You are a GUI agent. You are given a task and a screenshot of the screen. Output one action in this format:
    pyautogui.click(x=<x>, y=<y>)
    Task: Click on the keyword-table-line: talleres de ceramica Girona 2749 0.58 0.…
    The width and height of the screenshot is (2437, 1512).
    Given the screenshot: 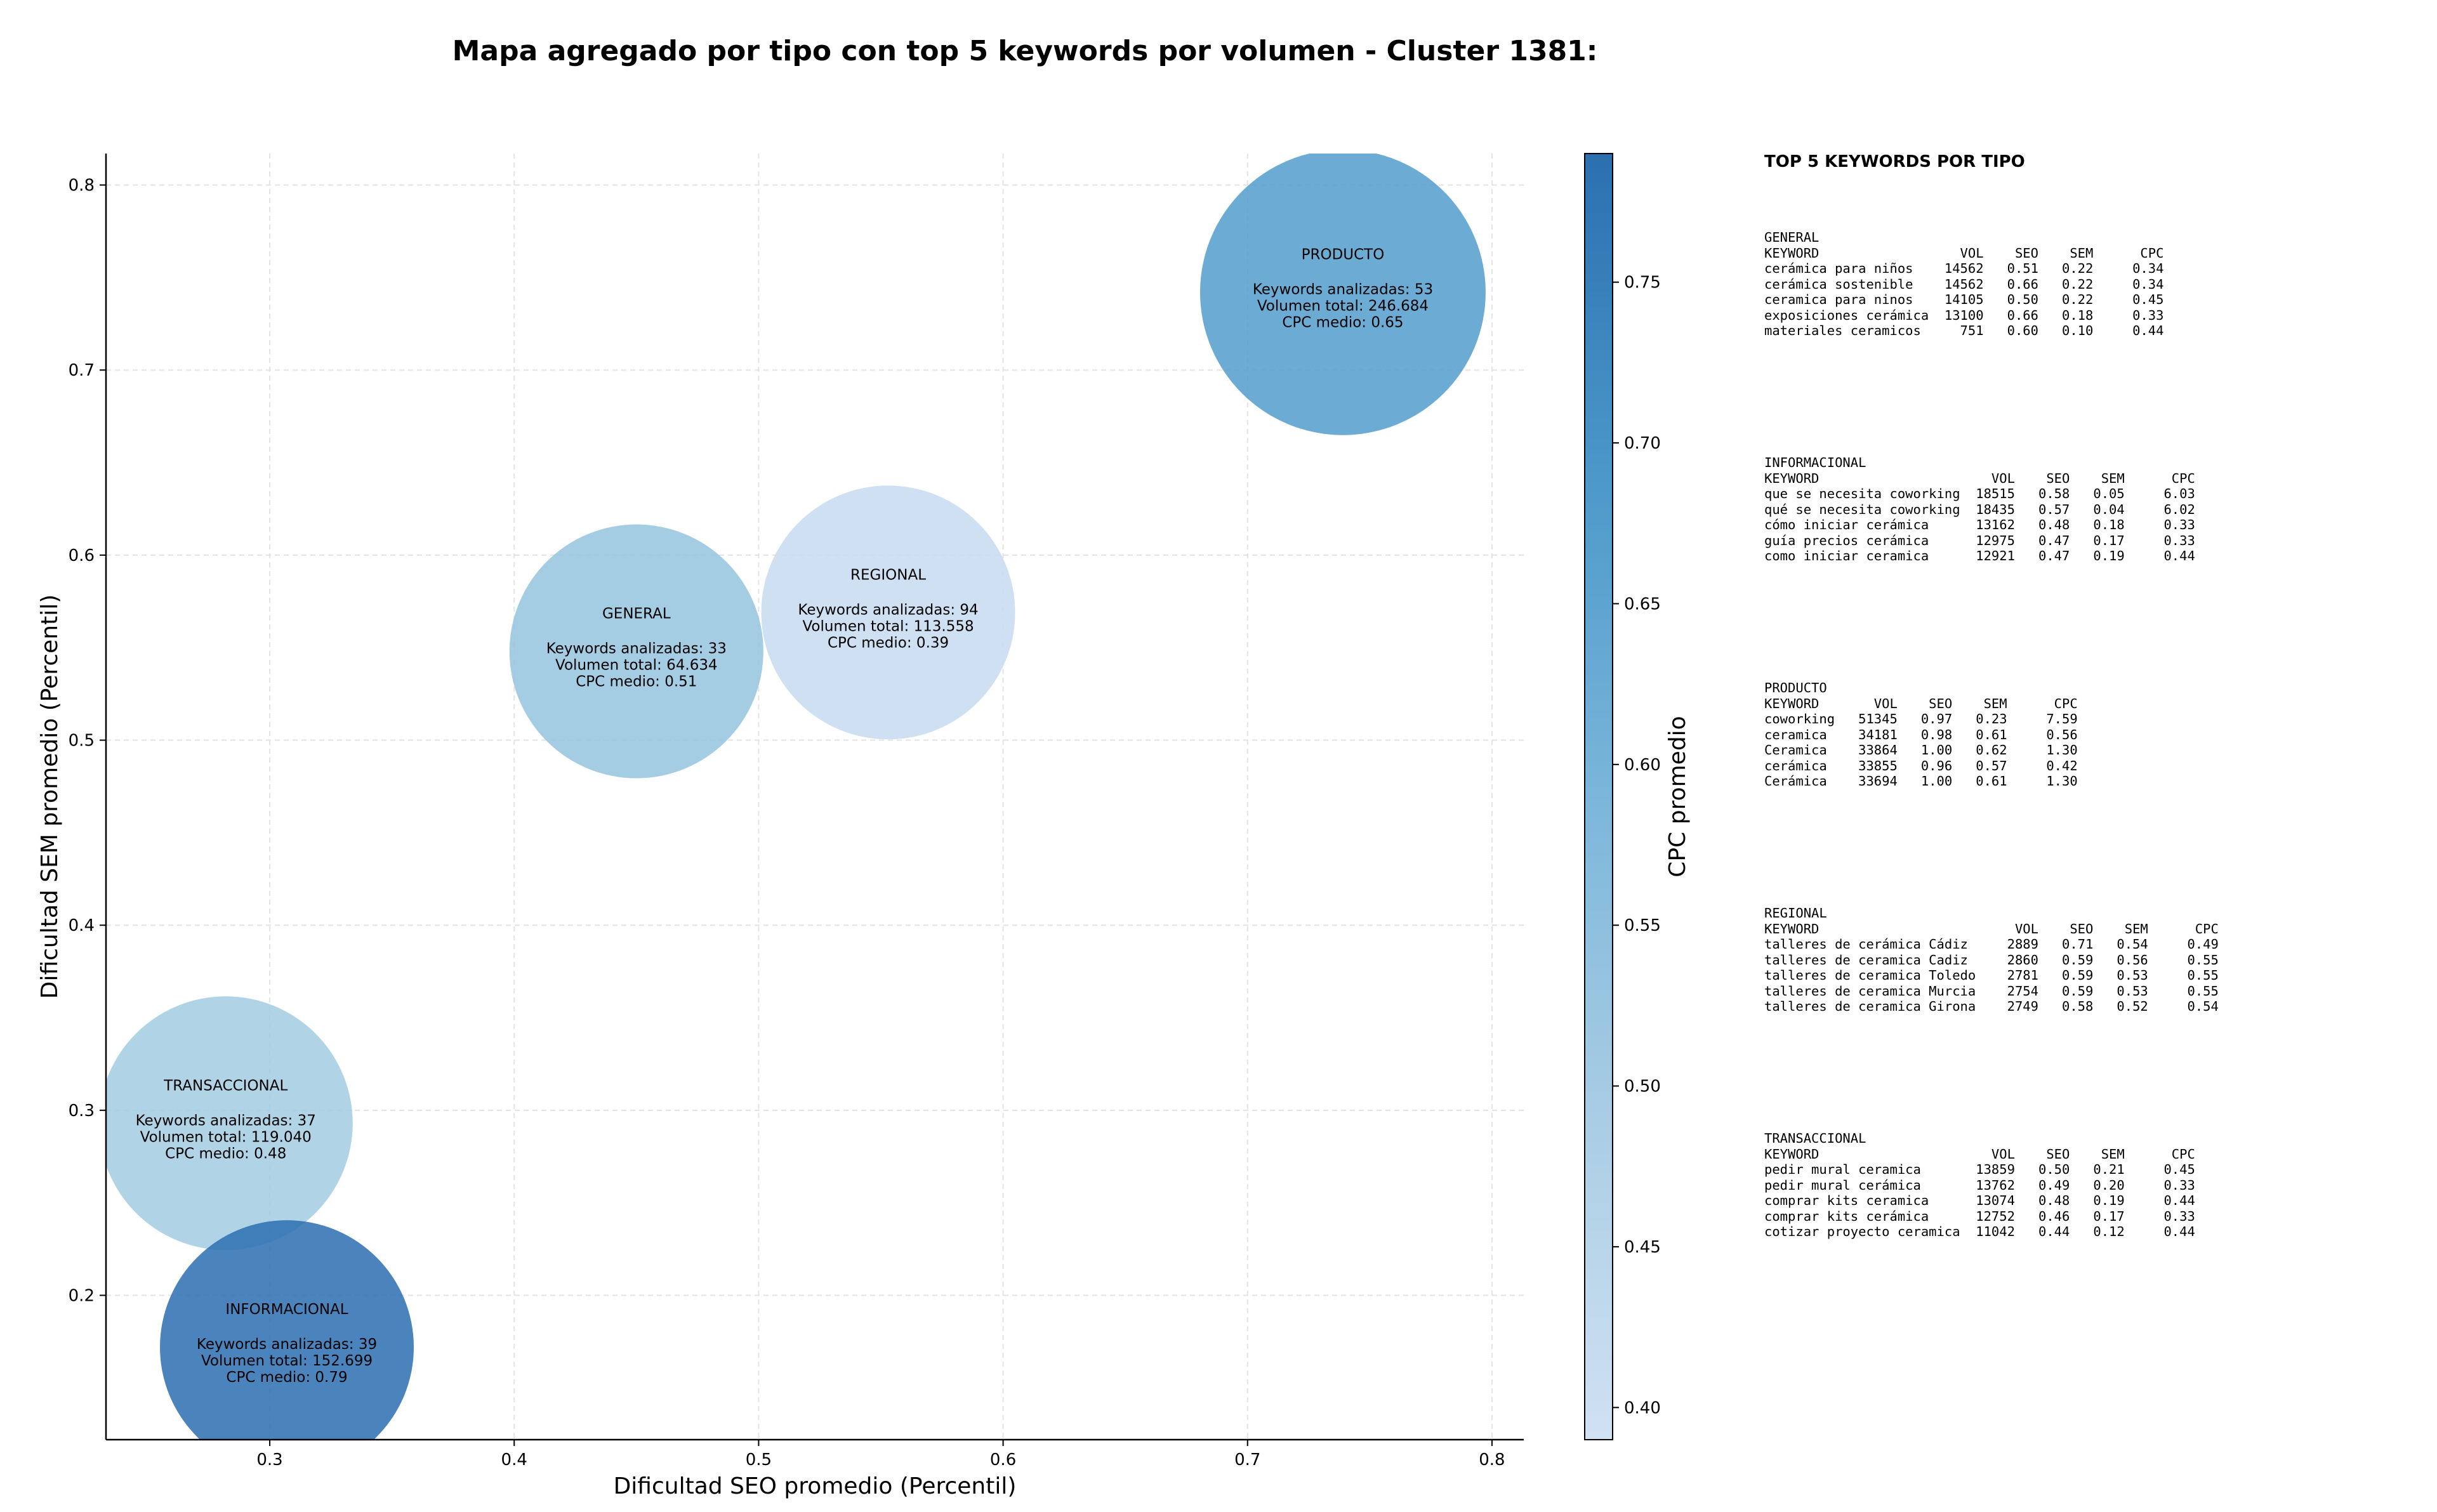 What is the action you would take?
    pyautogui.click(x=1991, y=1007)
    